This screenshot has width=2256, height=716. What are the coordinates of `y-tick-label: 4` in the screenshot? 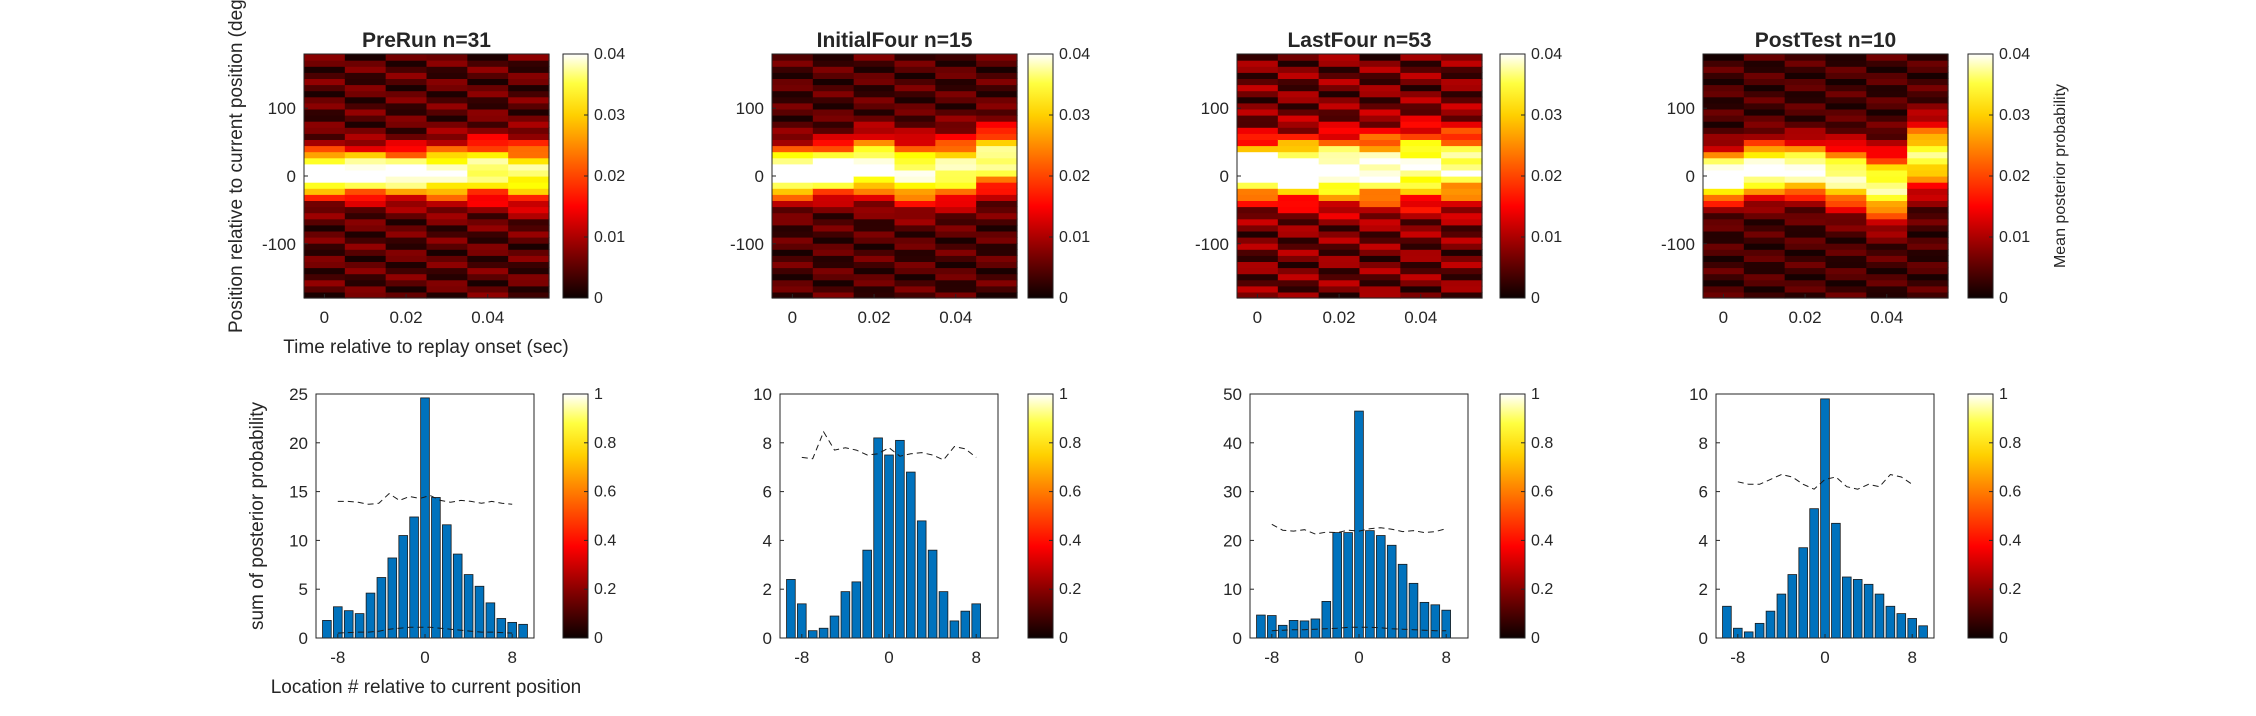 It's located at (767, 540).